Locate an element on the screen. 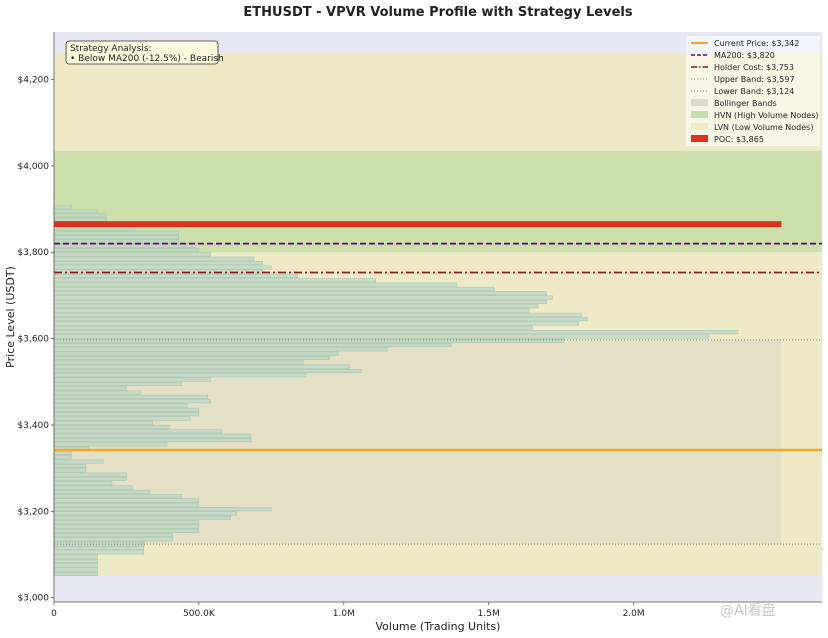 The height and width of the screenshot is (638, 828). x-axis: 0 500.0K 1.0M 1.5M 2.0M is located at coordinates (436, 610).